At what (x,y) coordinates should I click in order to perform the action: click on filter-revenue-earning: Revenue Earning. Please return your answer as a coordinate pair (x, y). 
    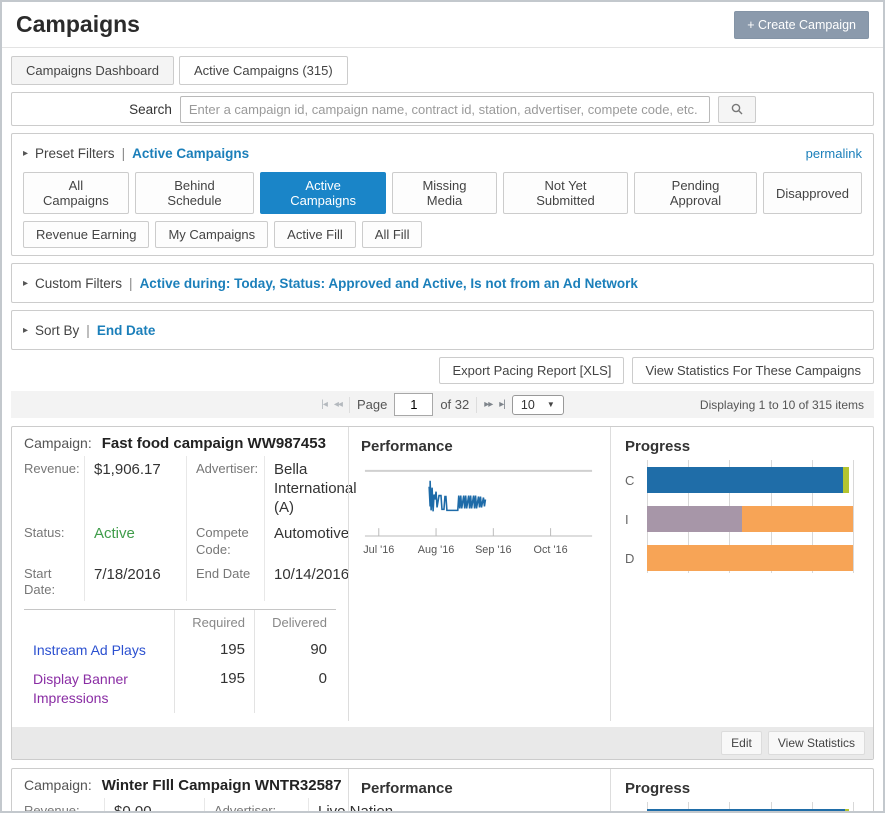
    Looking at the image, I should click on (86, 234).